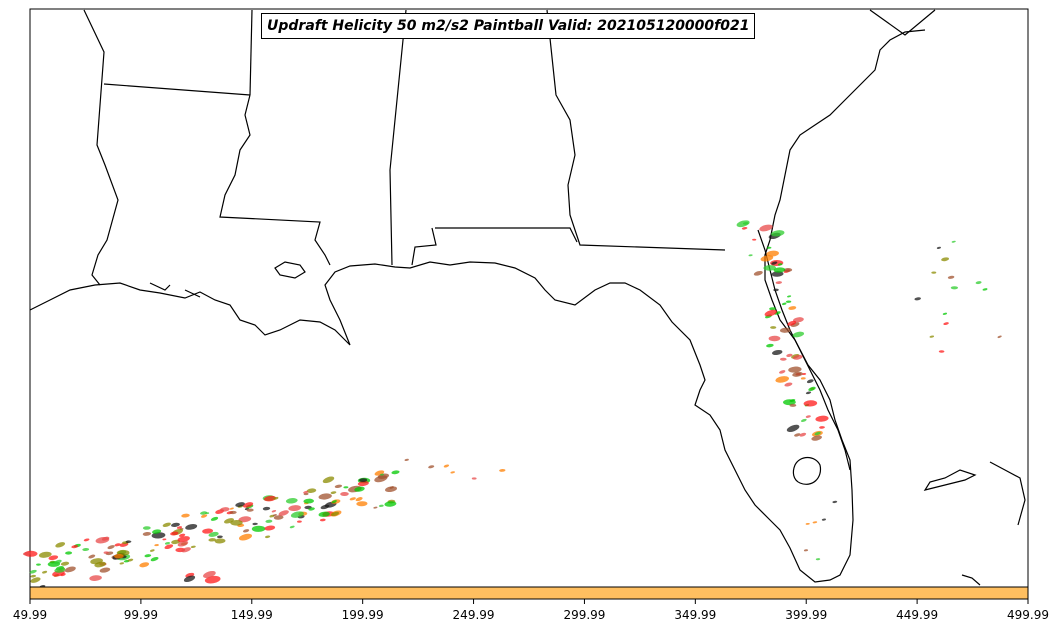 The height and width of the screenshot is (633, 1062). Describe the element at coordinates (227, 279) in the screenshot. I see `louisiana-islands` at that location.